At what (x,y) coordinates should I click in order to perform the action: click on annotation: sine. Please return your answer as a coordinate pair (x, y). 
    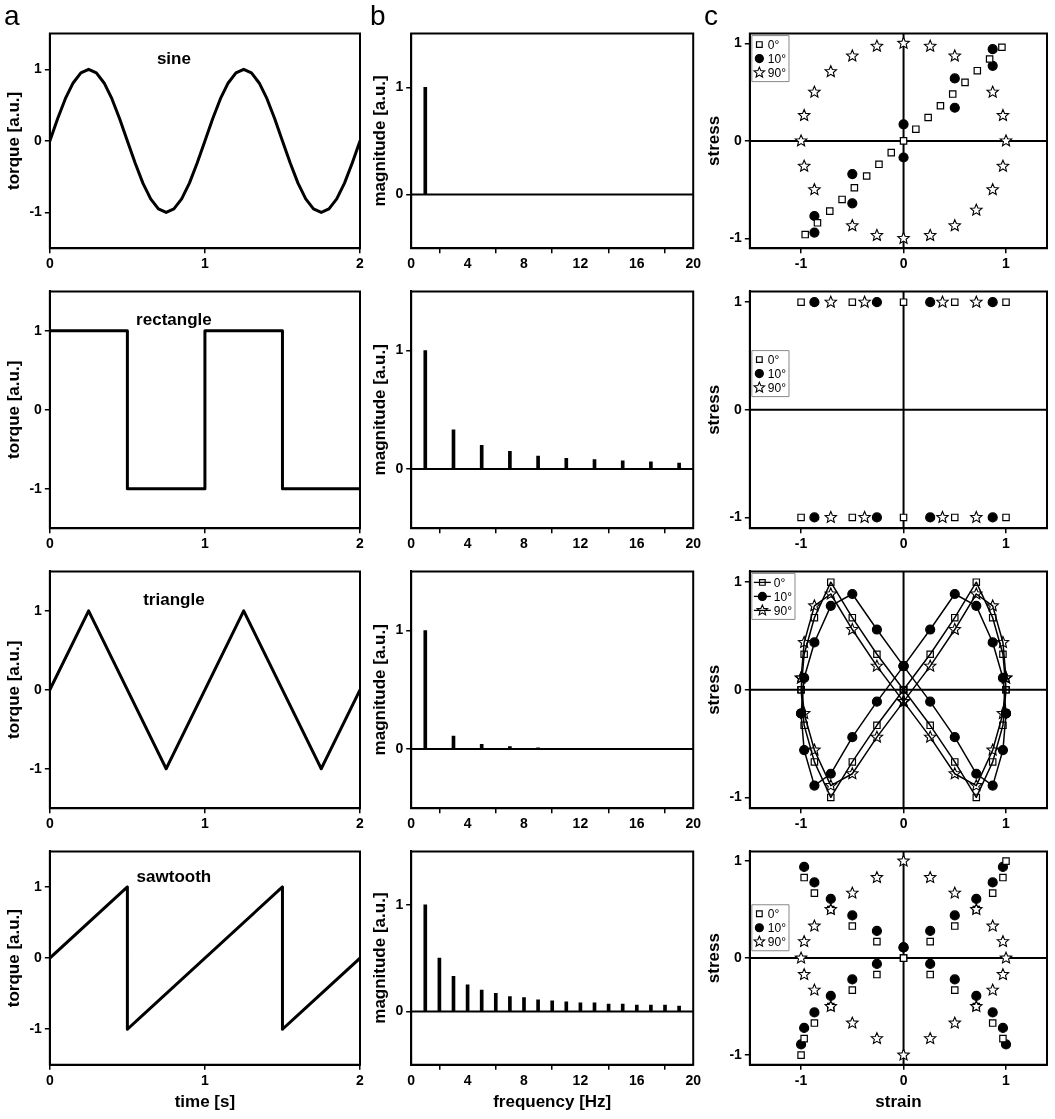
    Looking at the image, I should click on (173, 59).